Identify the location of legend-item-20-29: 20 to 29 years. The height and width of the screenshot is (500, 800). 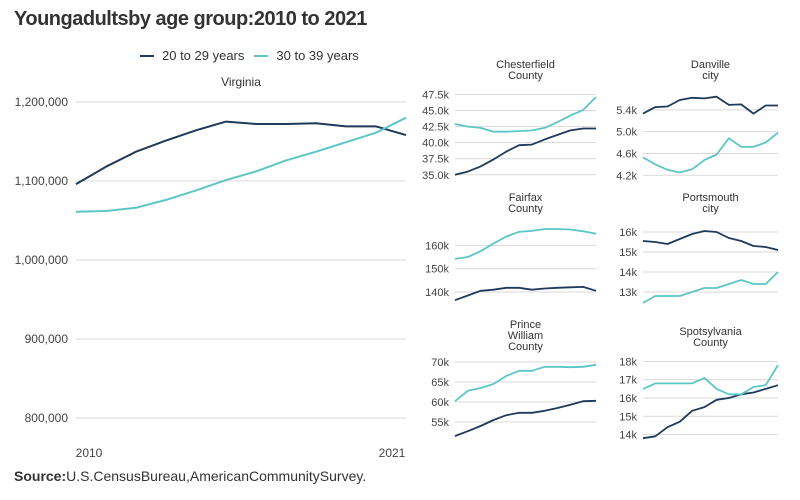
(192, 55).